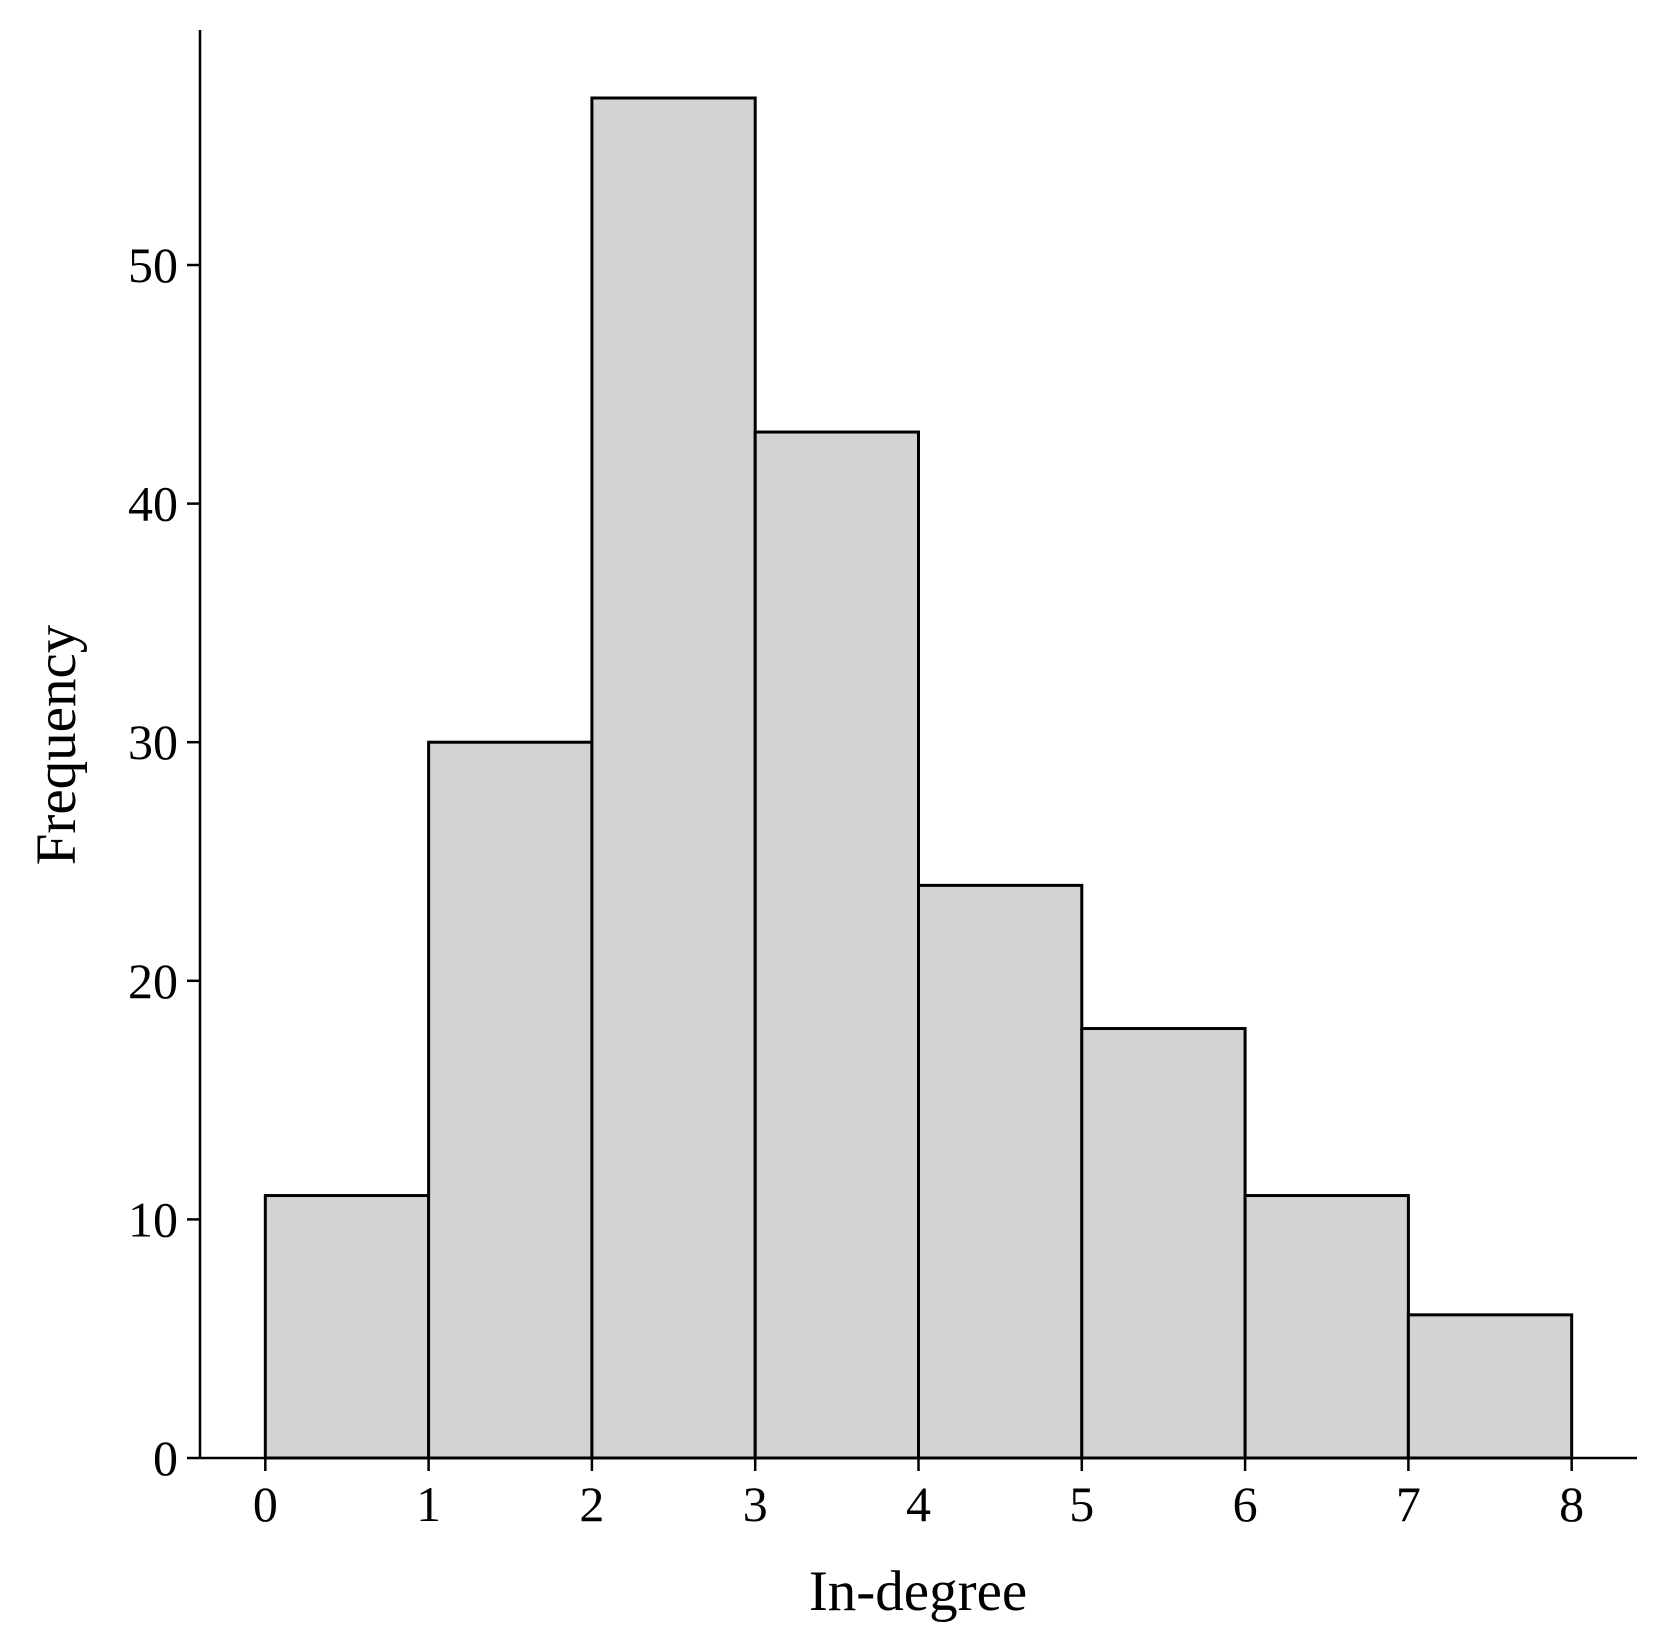  Describe the element at coordinates (918, 1504) in the screenshot. I see `x-tick-label: 4` at that location.